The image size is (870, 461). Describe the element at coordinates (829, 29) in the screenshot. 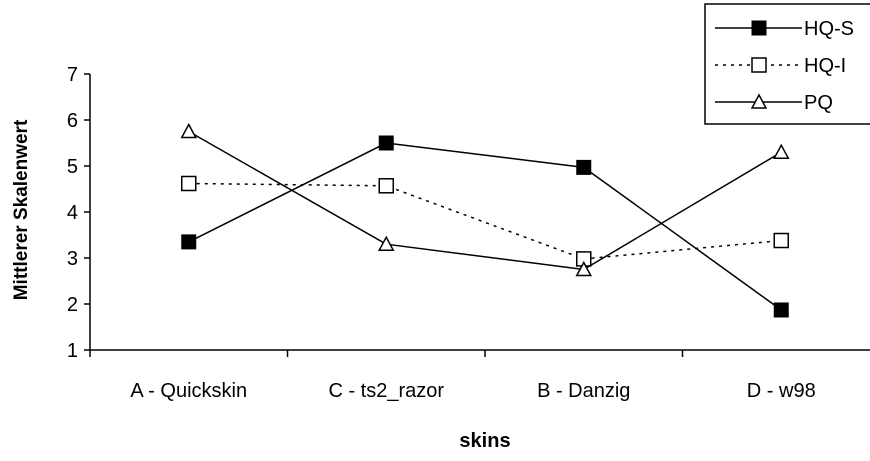

I see `legend-label: HQ-S` at that location.